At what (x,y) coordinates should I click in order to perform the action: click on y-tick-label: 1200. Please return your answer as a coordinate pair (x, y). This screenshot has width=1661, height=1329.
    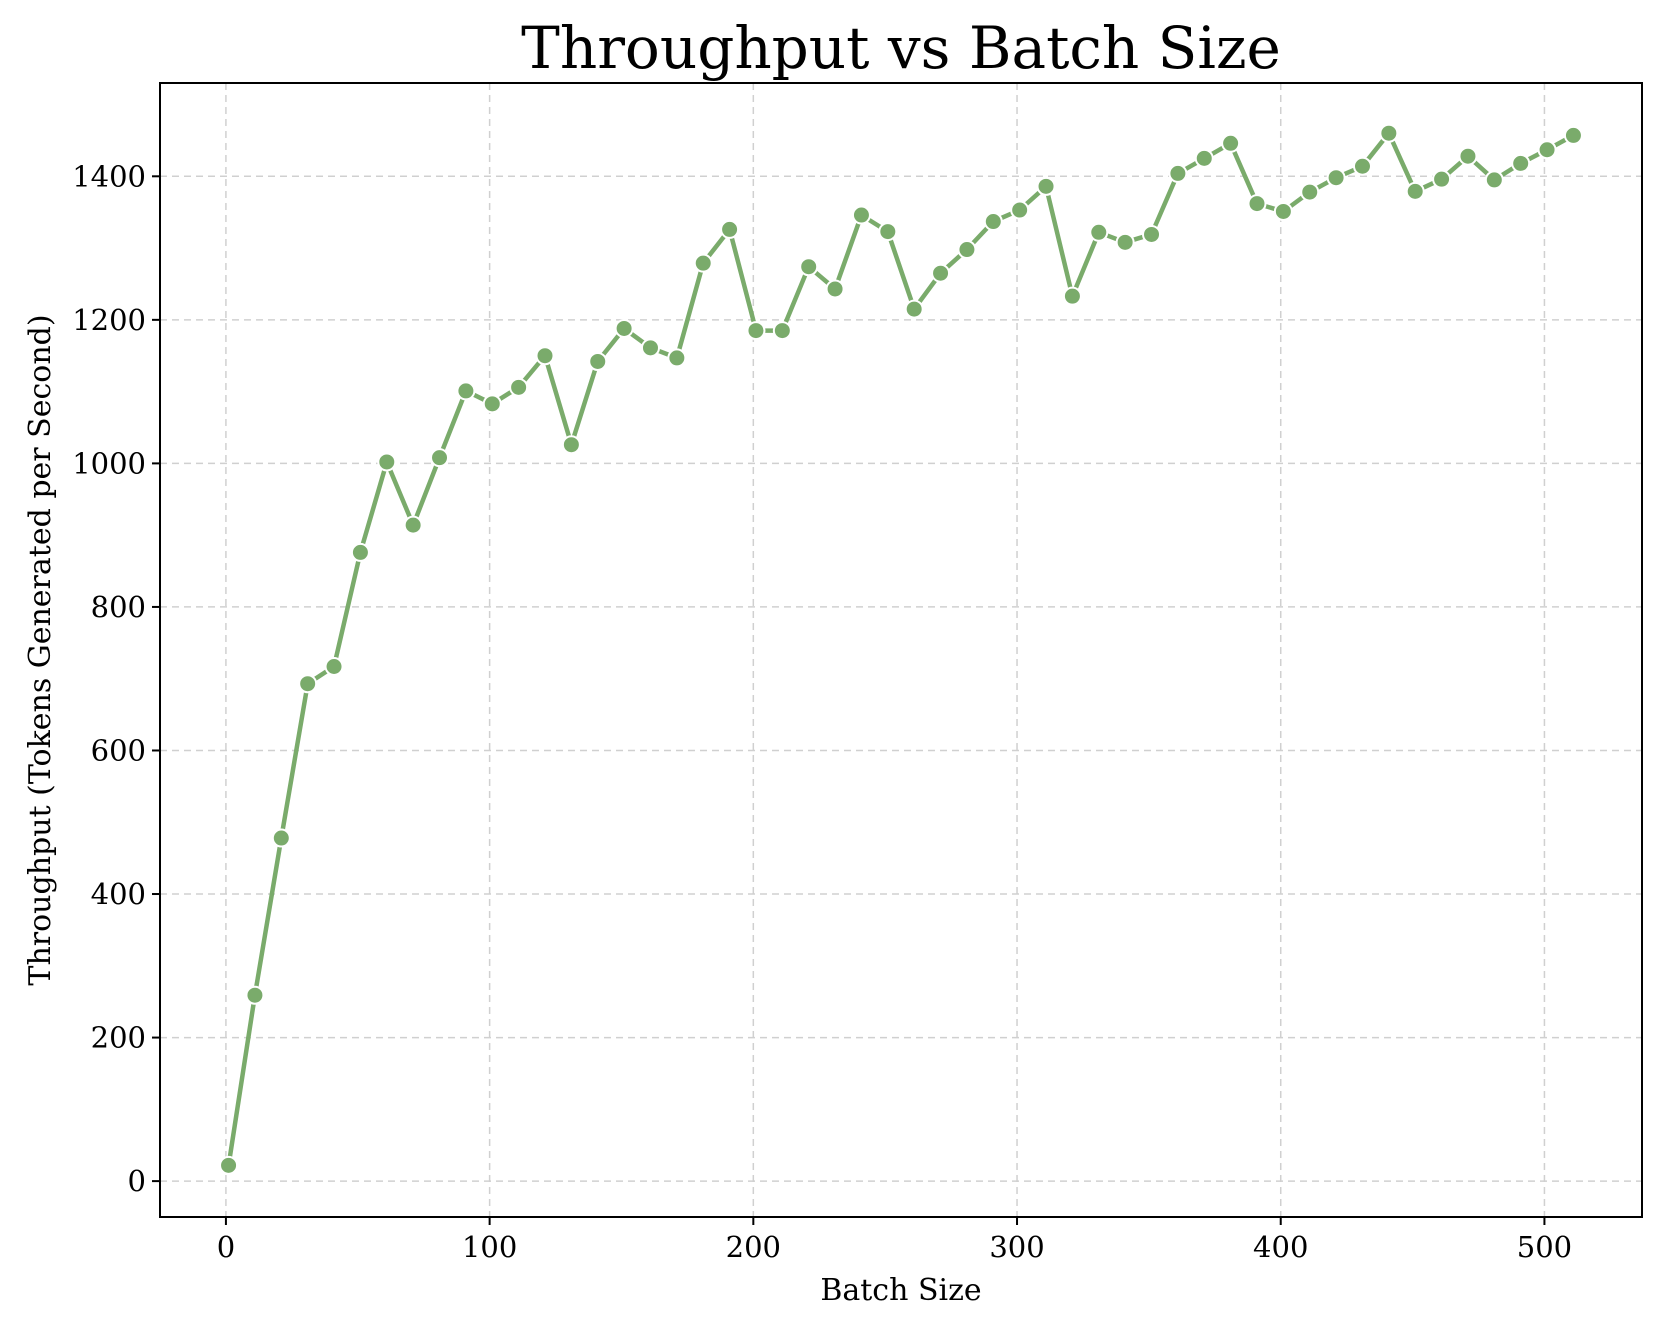
    Looking at the image, I should click on (109, 320).